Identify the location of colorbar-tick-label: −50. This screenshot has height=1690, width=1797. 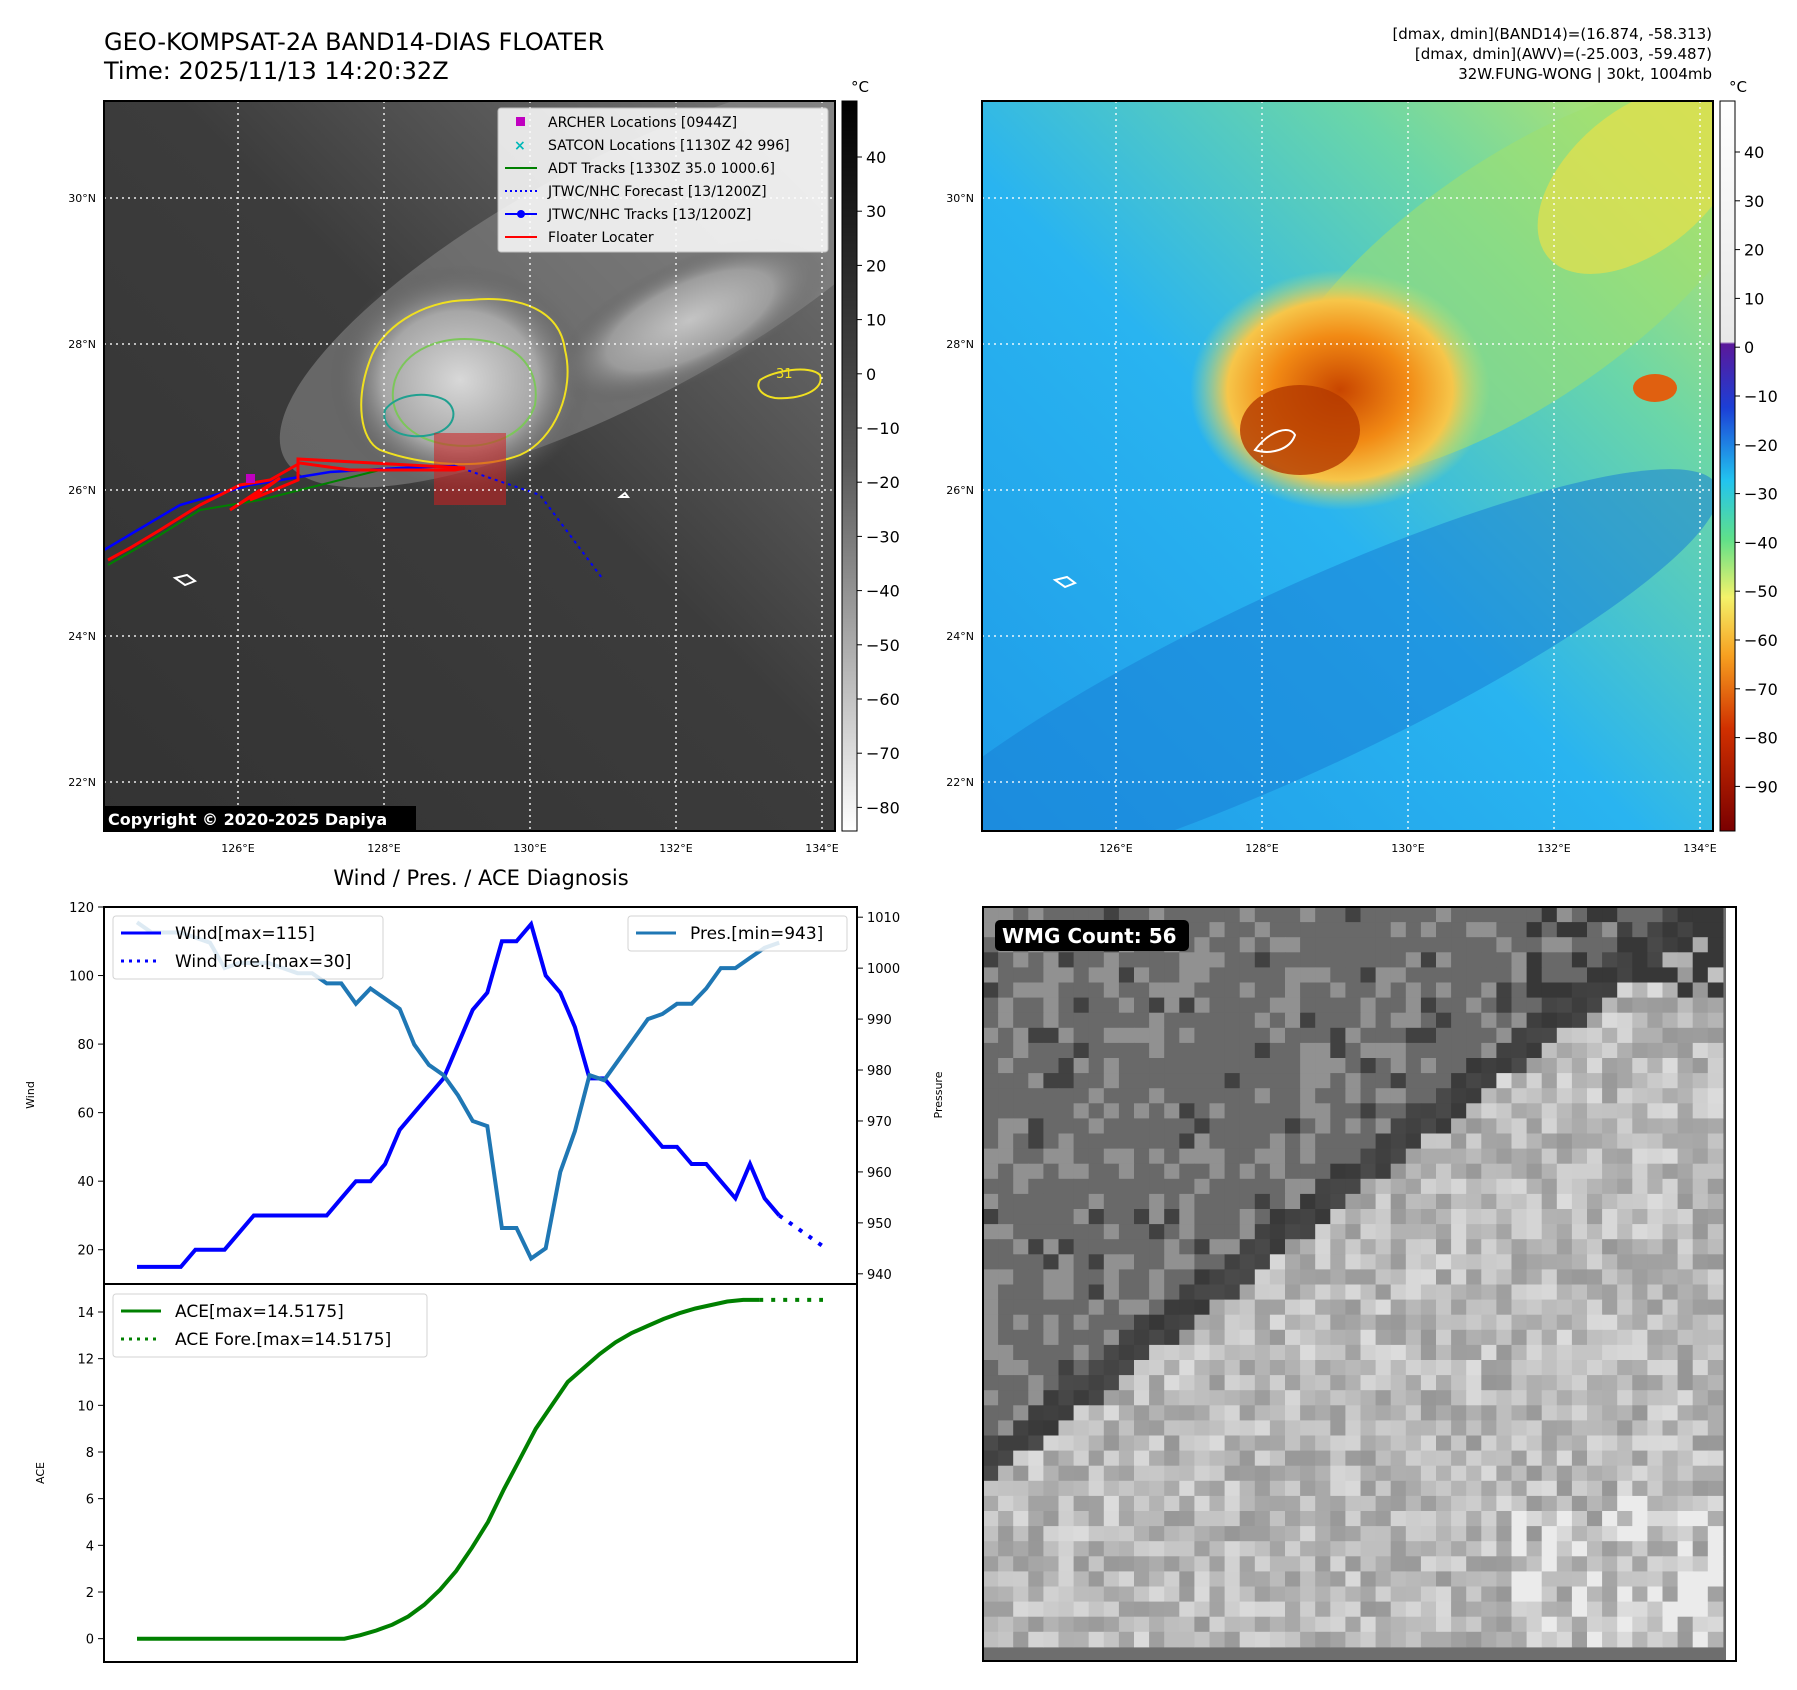
(1761, 591).